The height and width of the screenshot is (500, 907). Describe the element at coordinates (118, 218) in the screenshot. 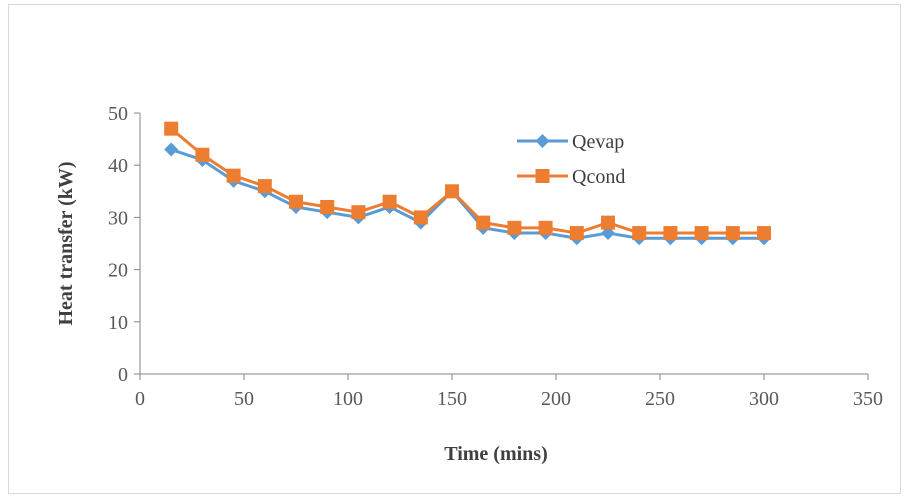

I see `y-tick-label: 30` at that location.